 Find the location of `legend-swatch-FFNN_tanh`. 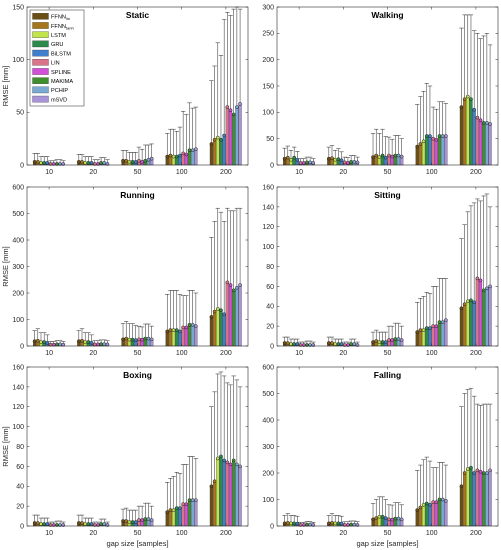

legend-swatch-FFNN_tanh is located at coordinates (40, 25).